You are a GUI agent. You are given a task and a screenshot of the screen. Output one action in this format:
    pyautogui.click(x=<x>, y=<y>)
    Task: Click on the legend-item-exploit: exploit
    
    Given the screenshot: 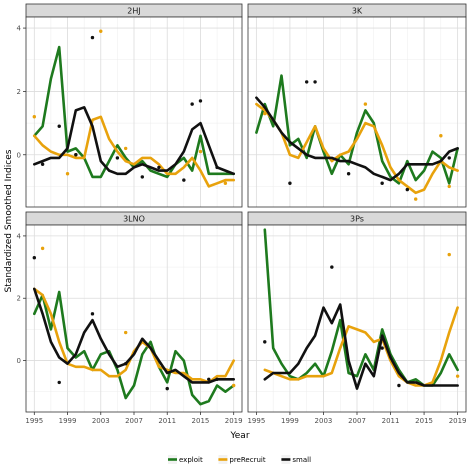 What is the action you would take?
    pyautogui.click(x=185, y=459)
    